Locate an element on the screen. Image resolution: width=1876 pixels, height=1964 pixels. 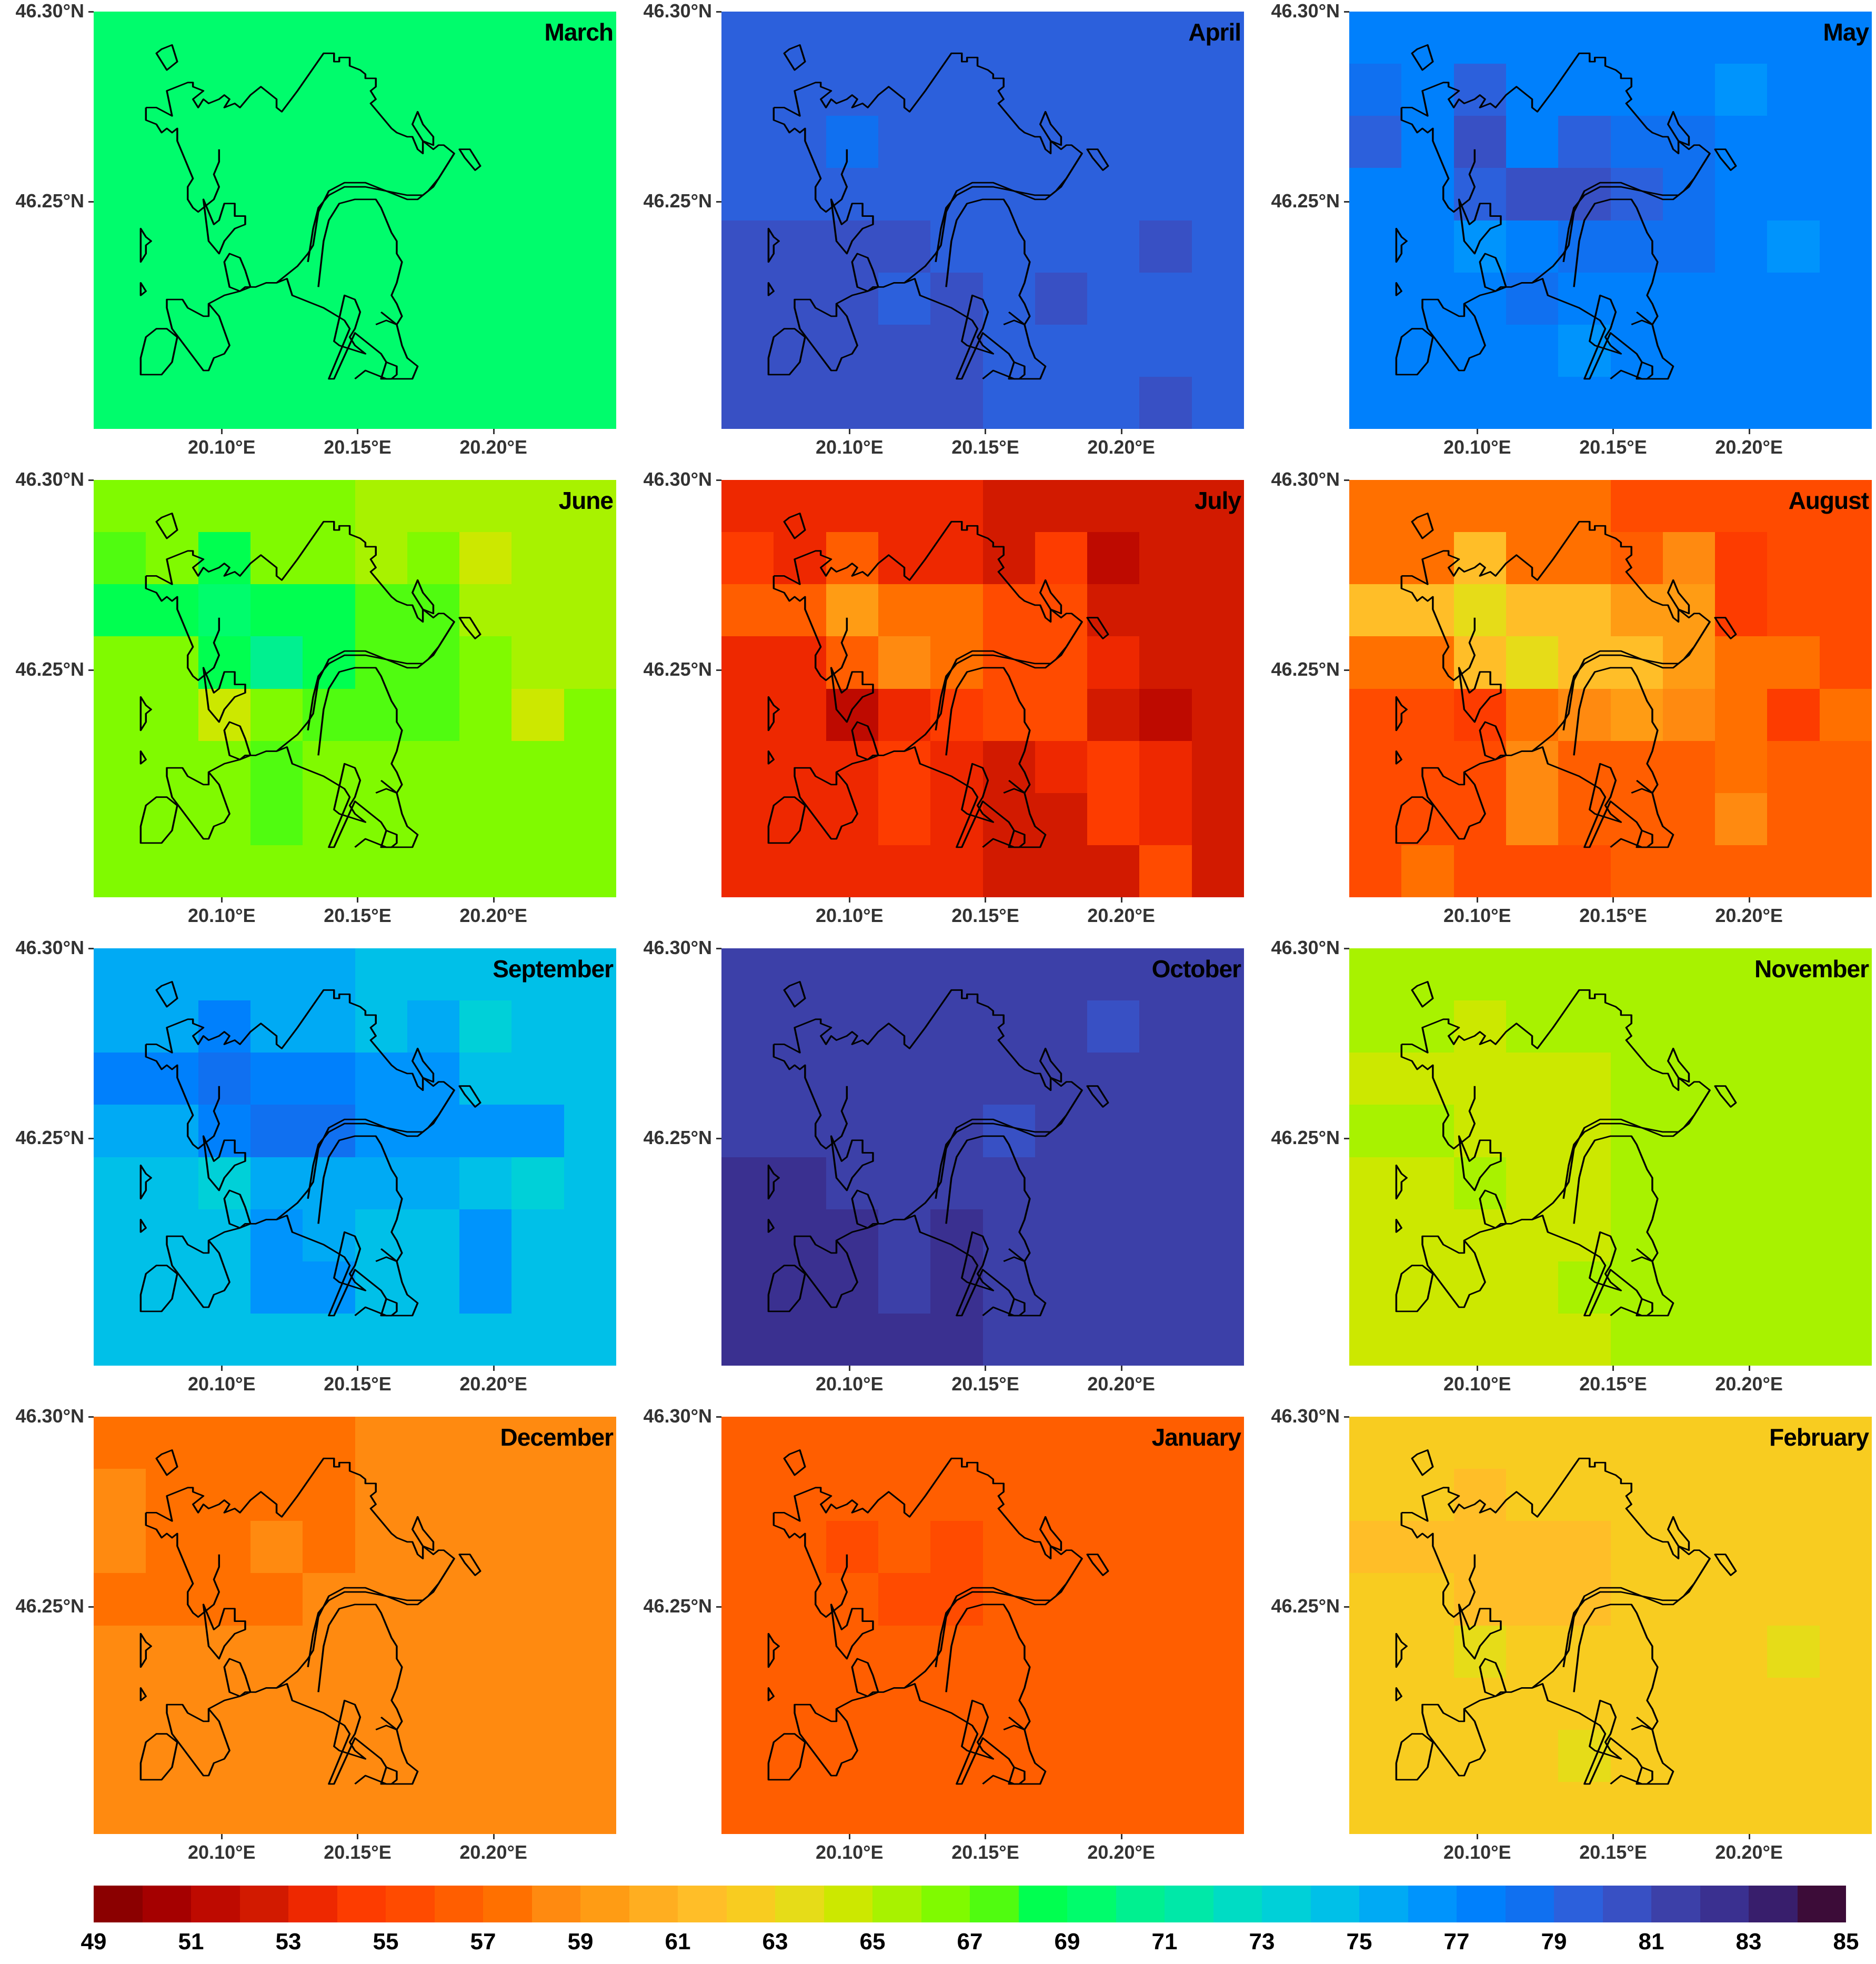
panel-title: December is located at coordinates (557, 1437).